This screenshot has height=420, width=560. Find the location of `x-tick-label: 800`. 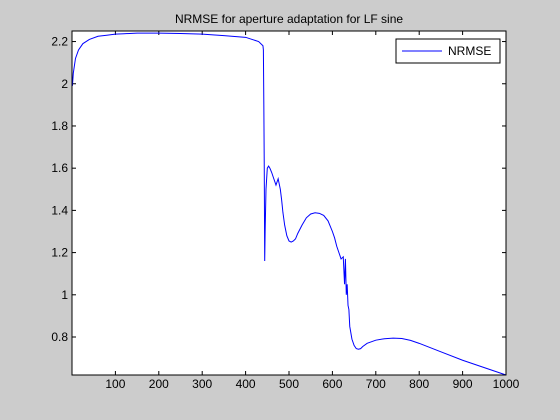

x-tick-label: 800 is located at coordinates (419, 384).